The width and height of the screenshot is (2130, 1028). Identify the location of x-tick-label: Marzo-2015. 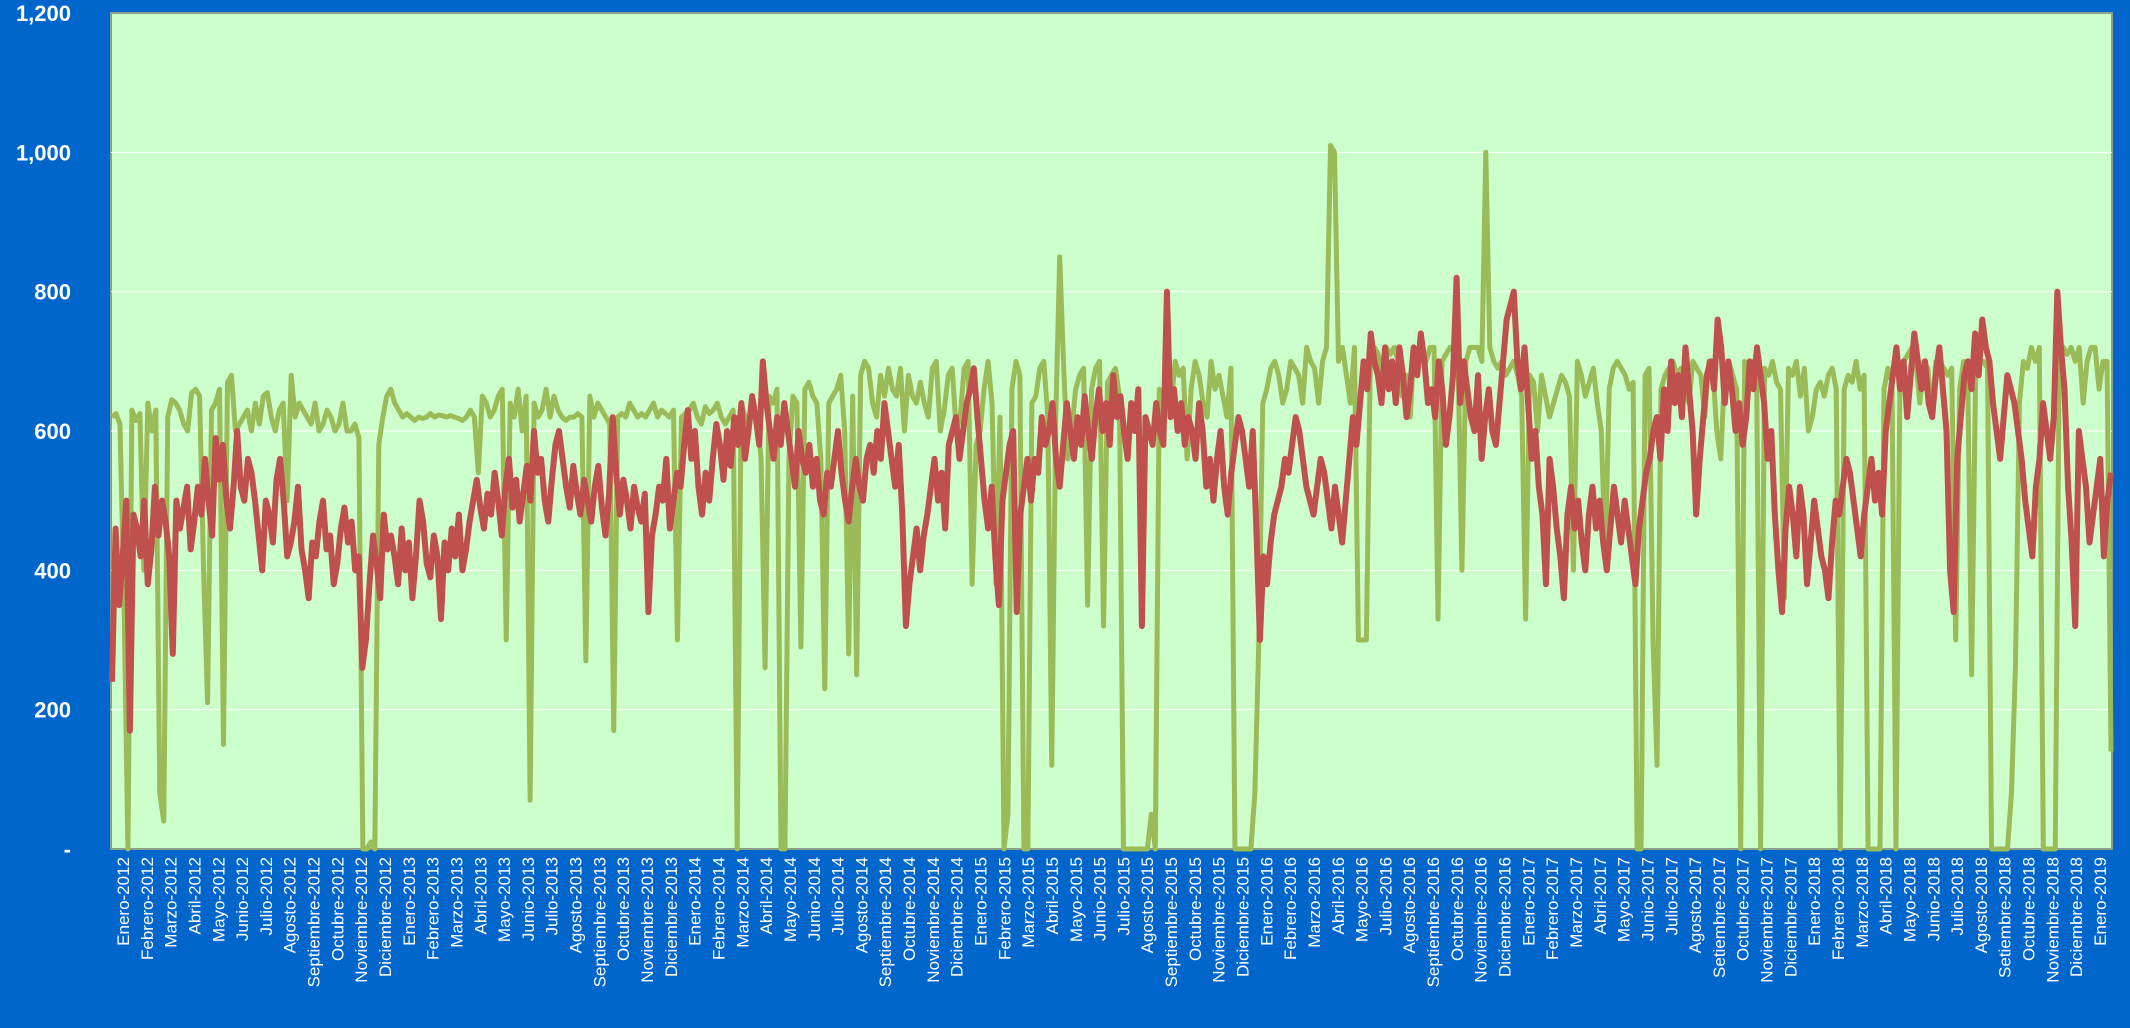
(1028, 902).